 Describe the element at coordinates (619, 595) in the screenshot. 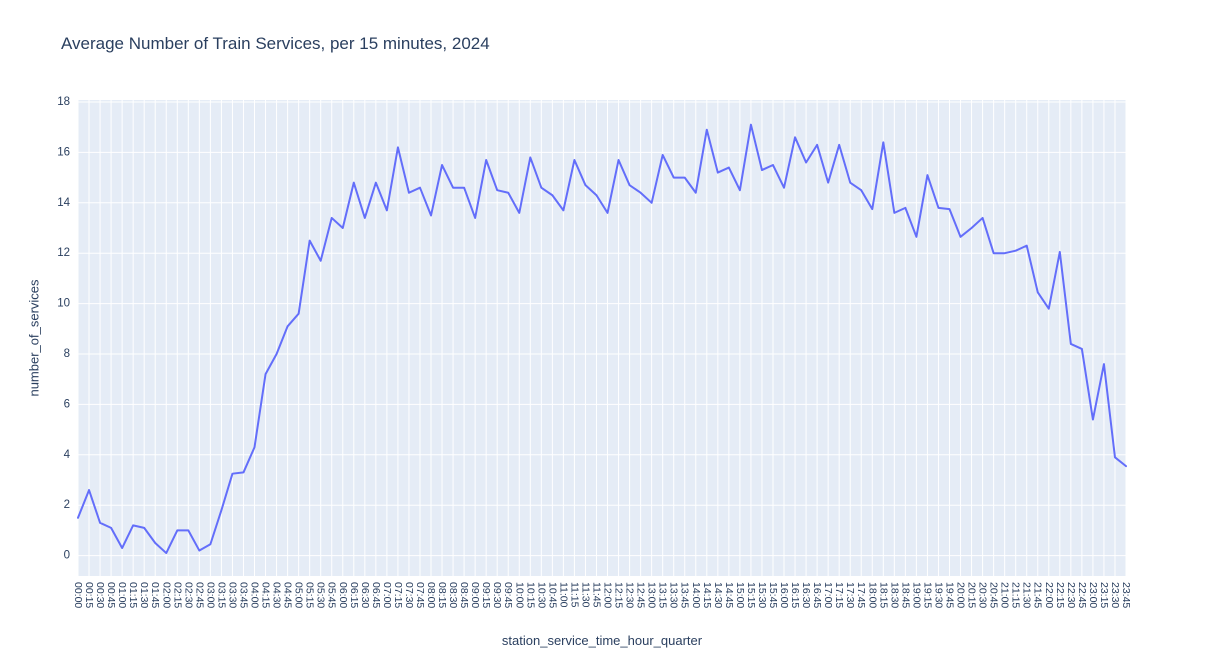

I see `x-tick-label: 12:15` at that location.